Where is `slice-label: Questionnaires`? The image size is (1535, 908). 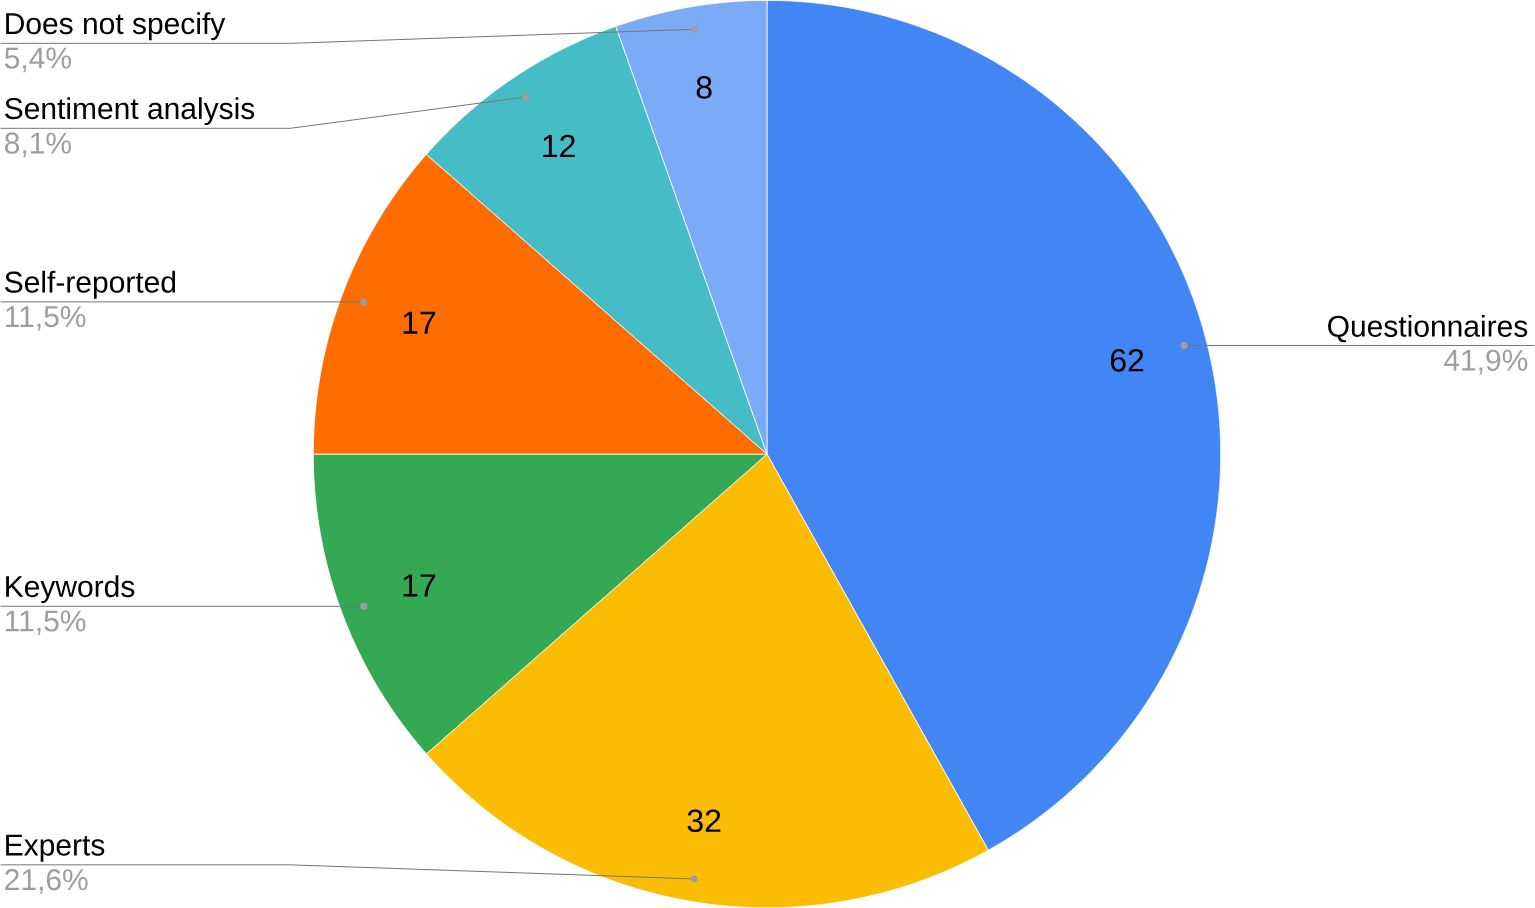
slice-label: Questionnaires is located at coordinates (1428, 328).